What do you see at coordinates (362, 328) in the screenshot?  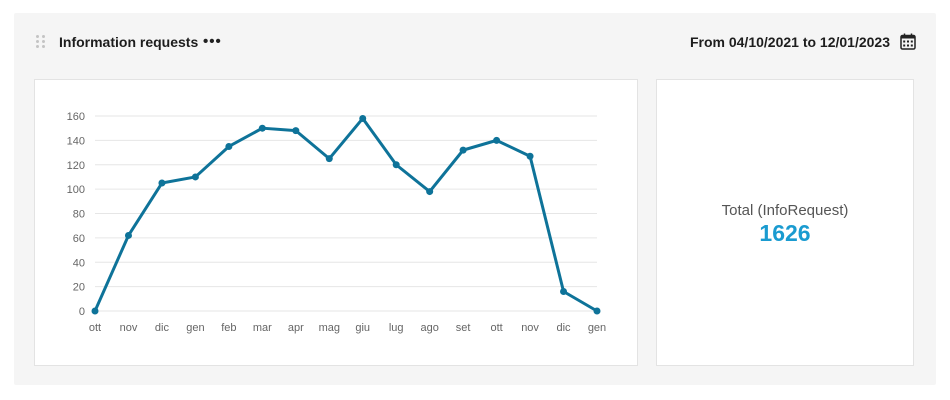 I see `x-tick-label: giu` at bounding box center [362, 328].